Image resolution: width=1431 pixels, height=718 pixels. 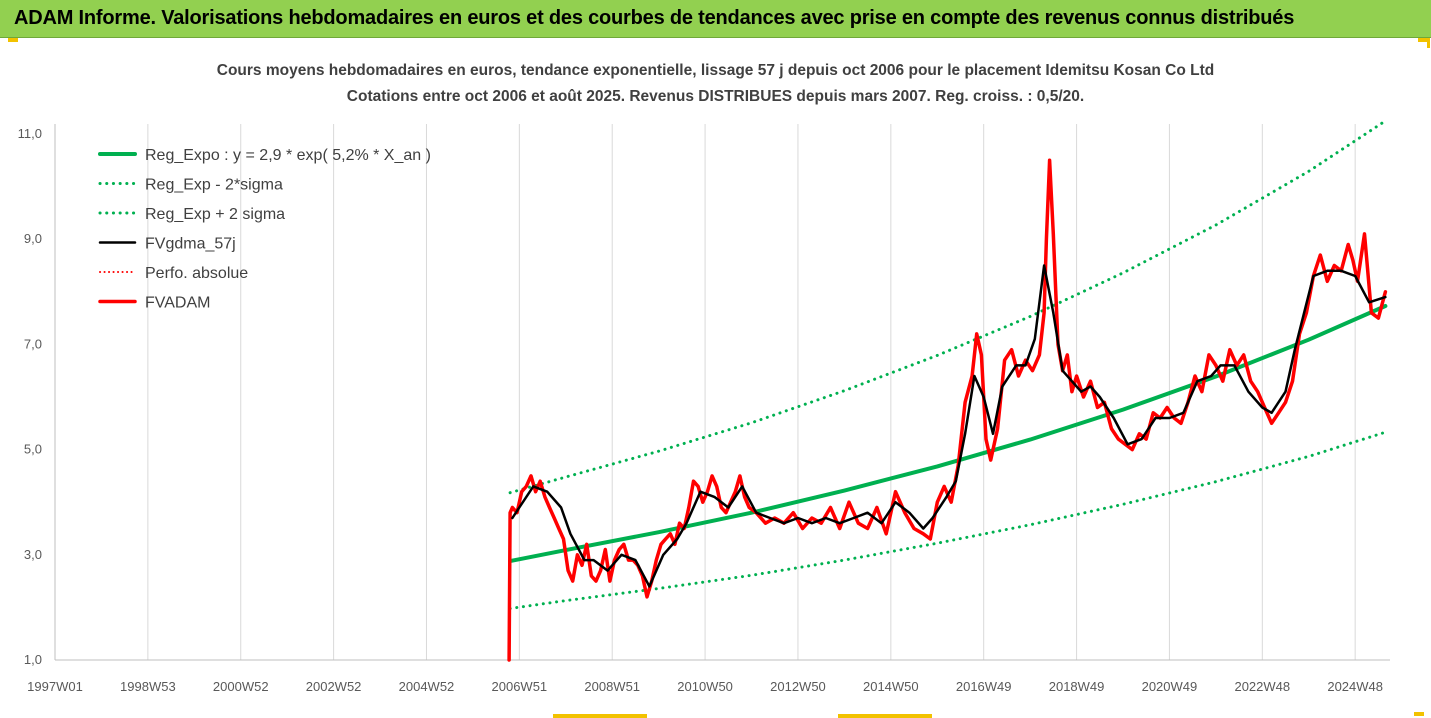 I want to click on y-tick-labels: 1,0 3,0 5,0 7,0 9,0 11,0, so click(x=30, y=396).